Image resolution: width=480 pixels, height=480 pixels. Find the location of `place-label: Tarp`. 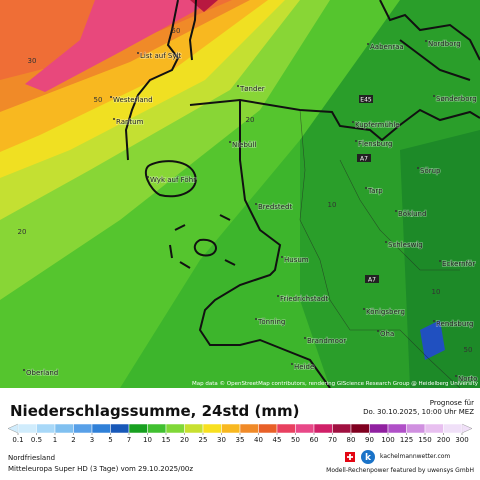

place-label: Tarp is located at coordinates (375, 191).